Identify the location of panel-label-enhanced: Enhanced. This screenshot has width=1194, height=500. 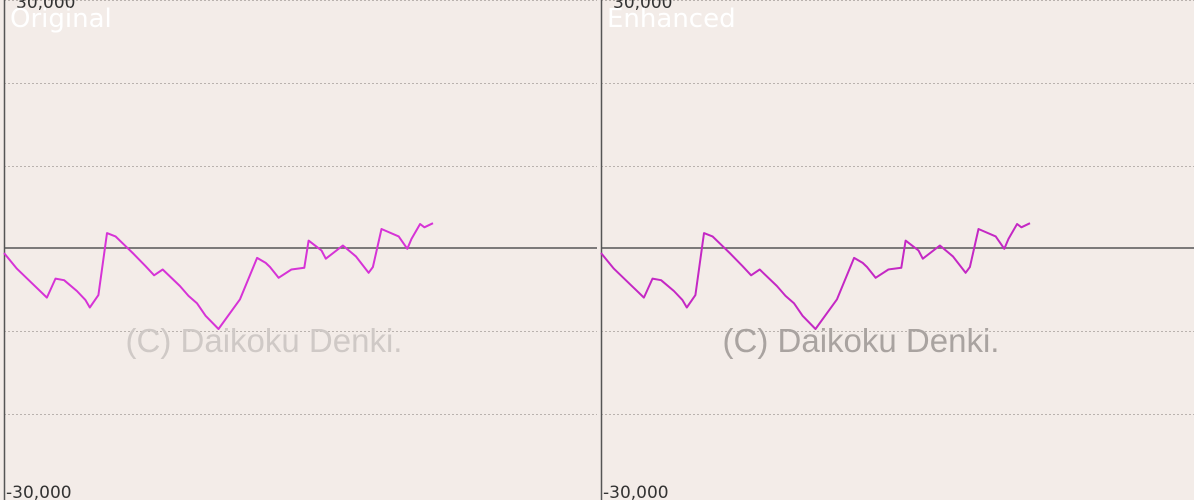
(671, 19).